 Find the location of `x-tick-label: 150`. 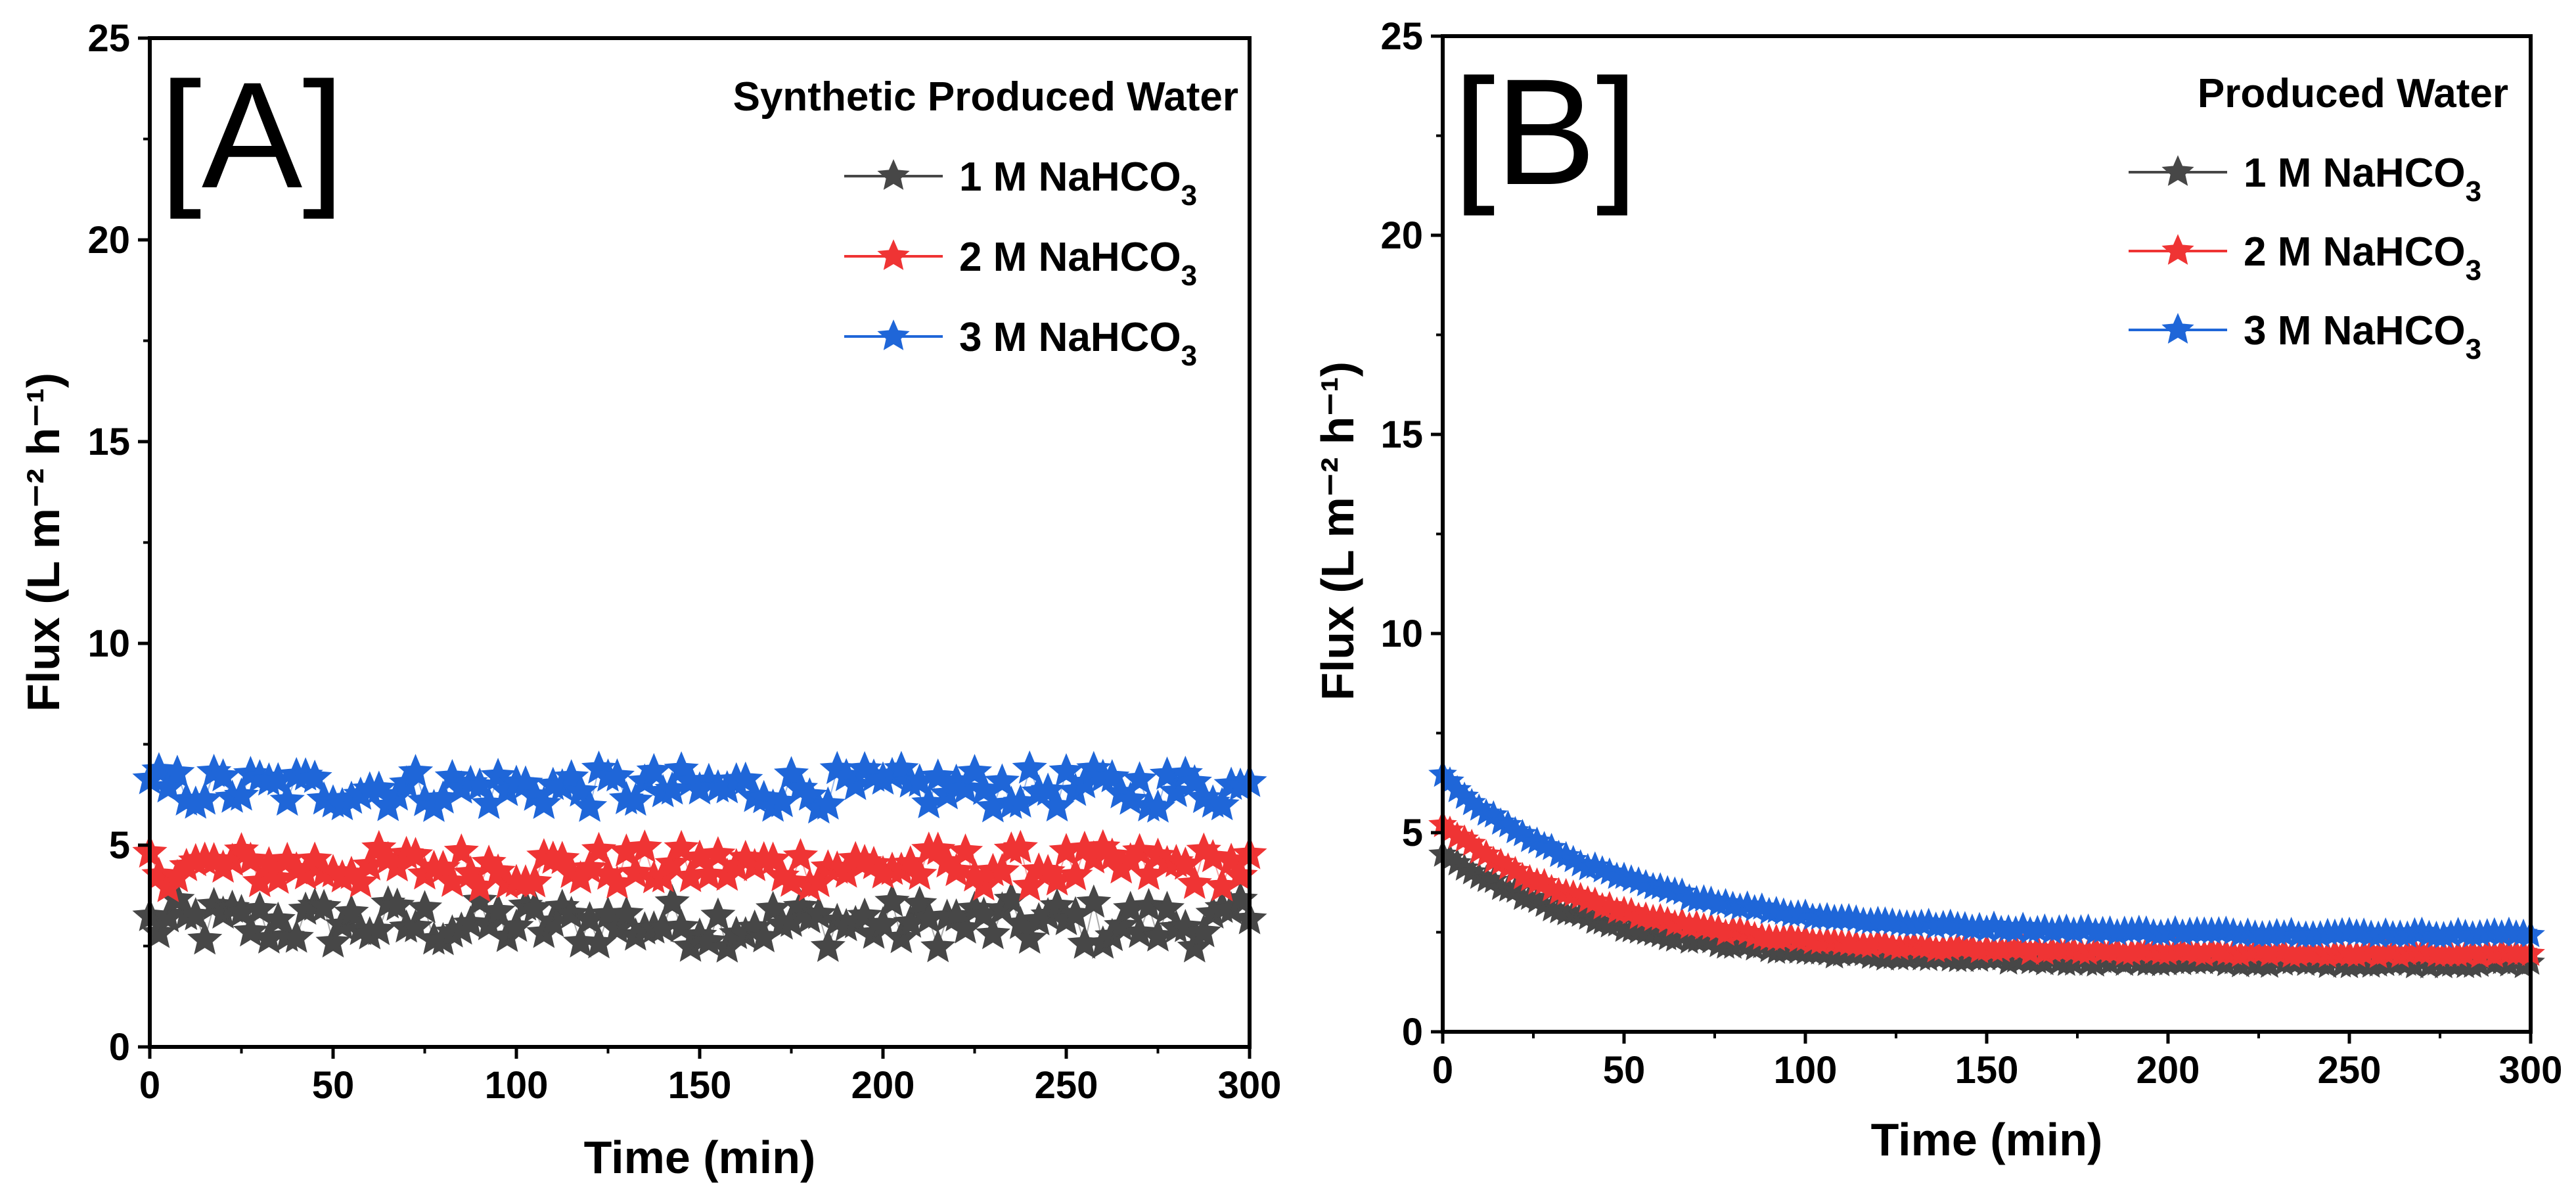

x-tick-label: 150 is located at coordinates (700, 1085).